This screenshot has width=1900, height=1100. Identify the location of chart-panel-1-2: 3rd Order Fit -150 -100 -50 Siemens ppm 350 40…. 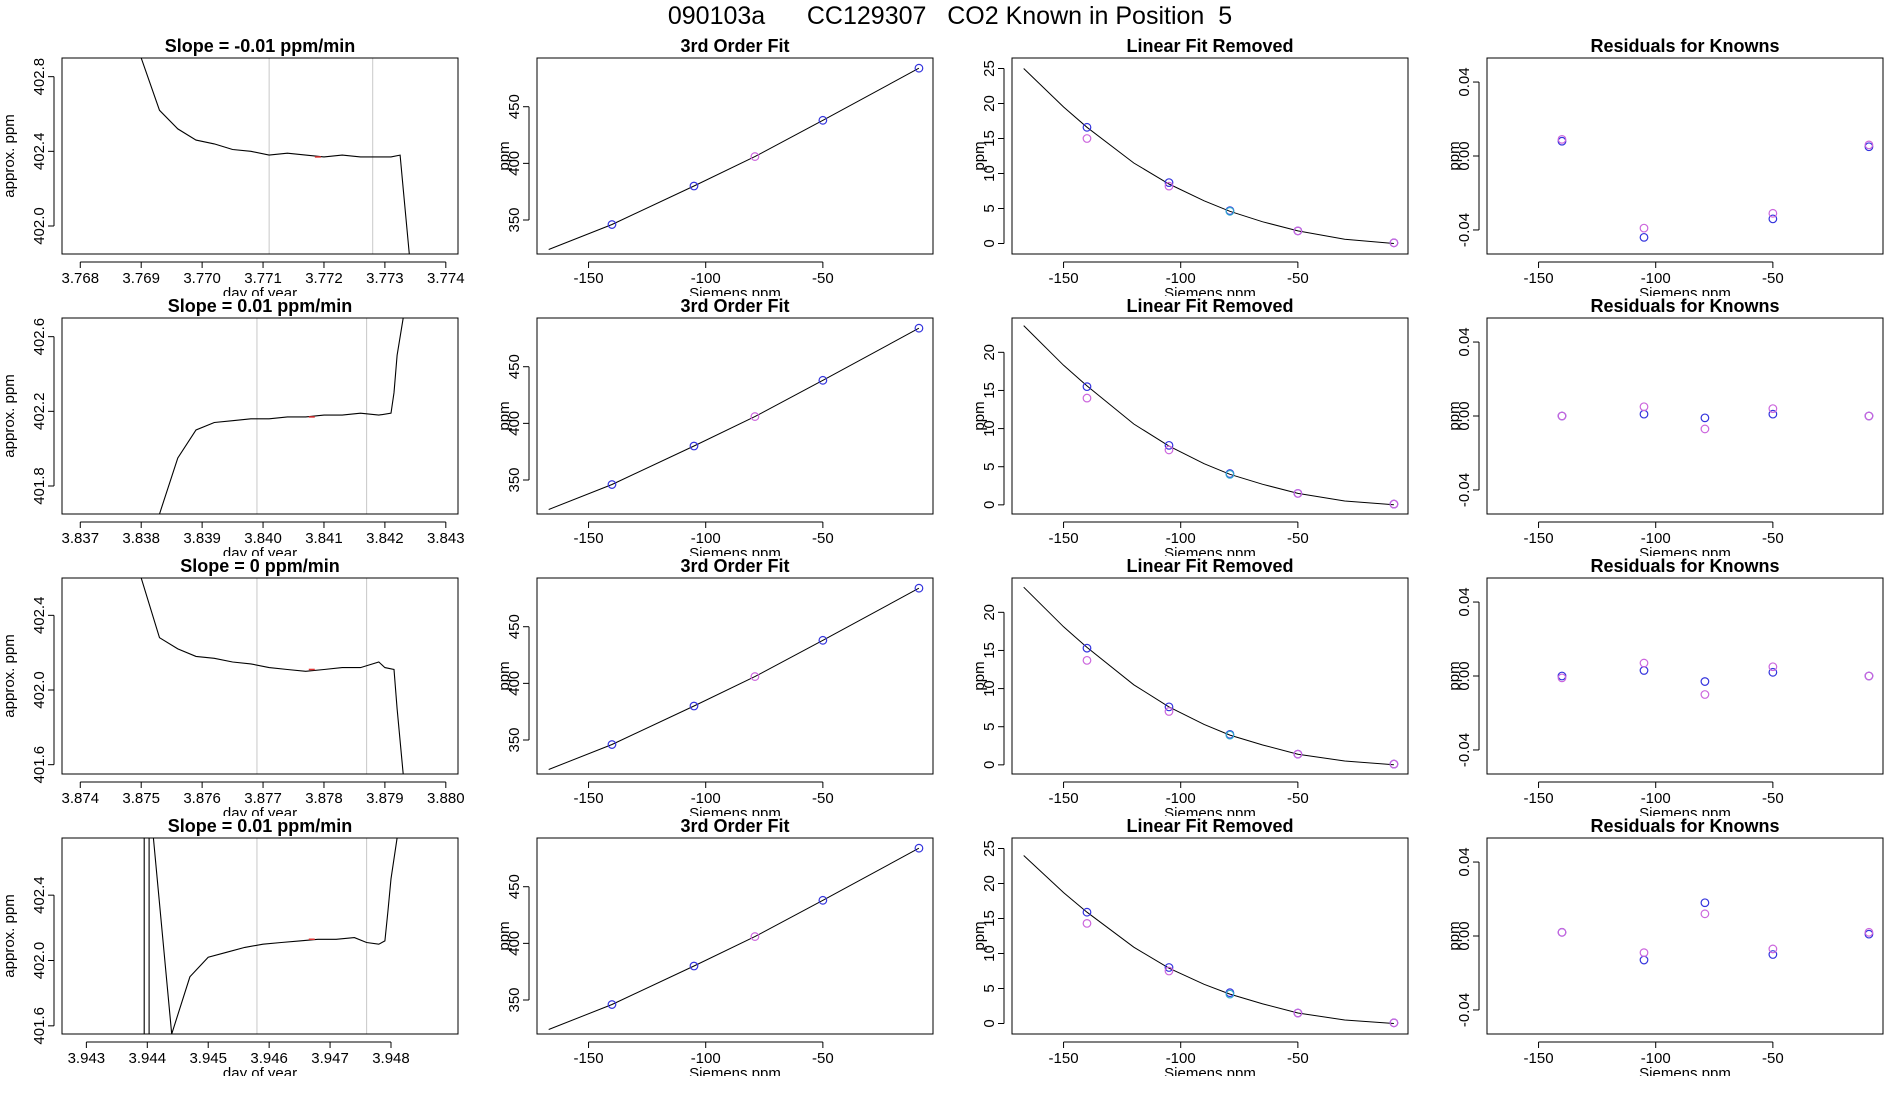
(715, 166).